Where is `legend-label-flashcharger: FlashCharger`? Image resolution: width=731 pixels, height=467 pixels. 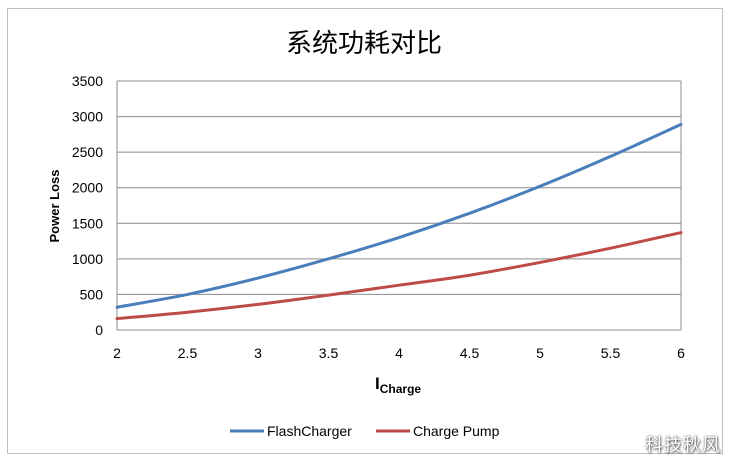
legend-label-flashcharger: FlashCharger is located at coordinates (309, 431).